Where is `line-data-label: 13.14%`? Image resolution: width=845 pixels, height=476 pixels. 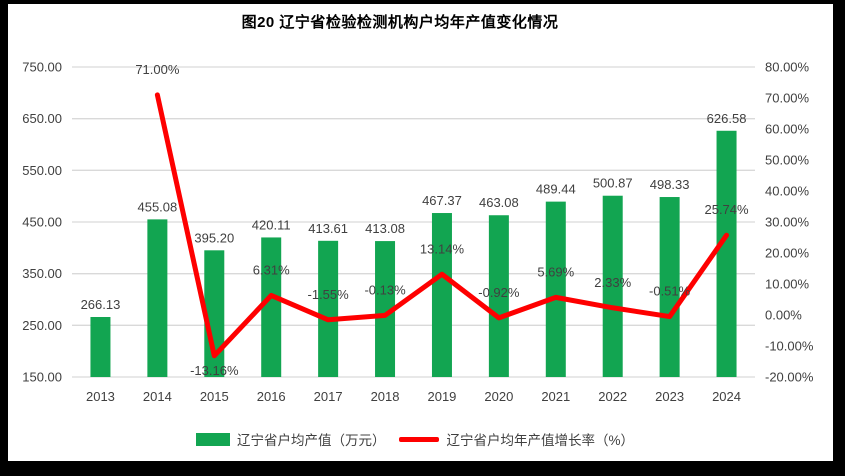
line-data-label: 13.14% is located at coordinates (442, 248).